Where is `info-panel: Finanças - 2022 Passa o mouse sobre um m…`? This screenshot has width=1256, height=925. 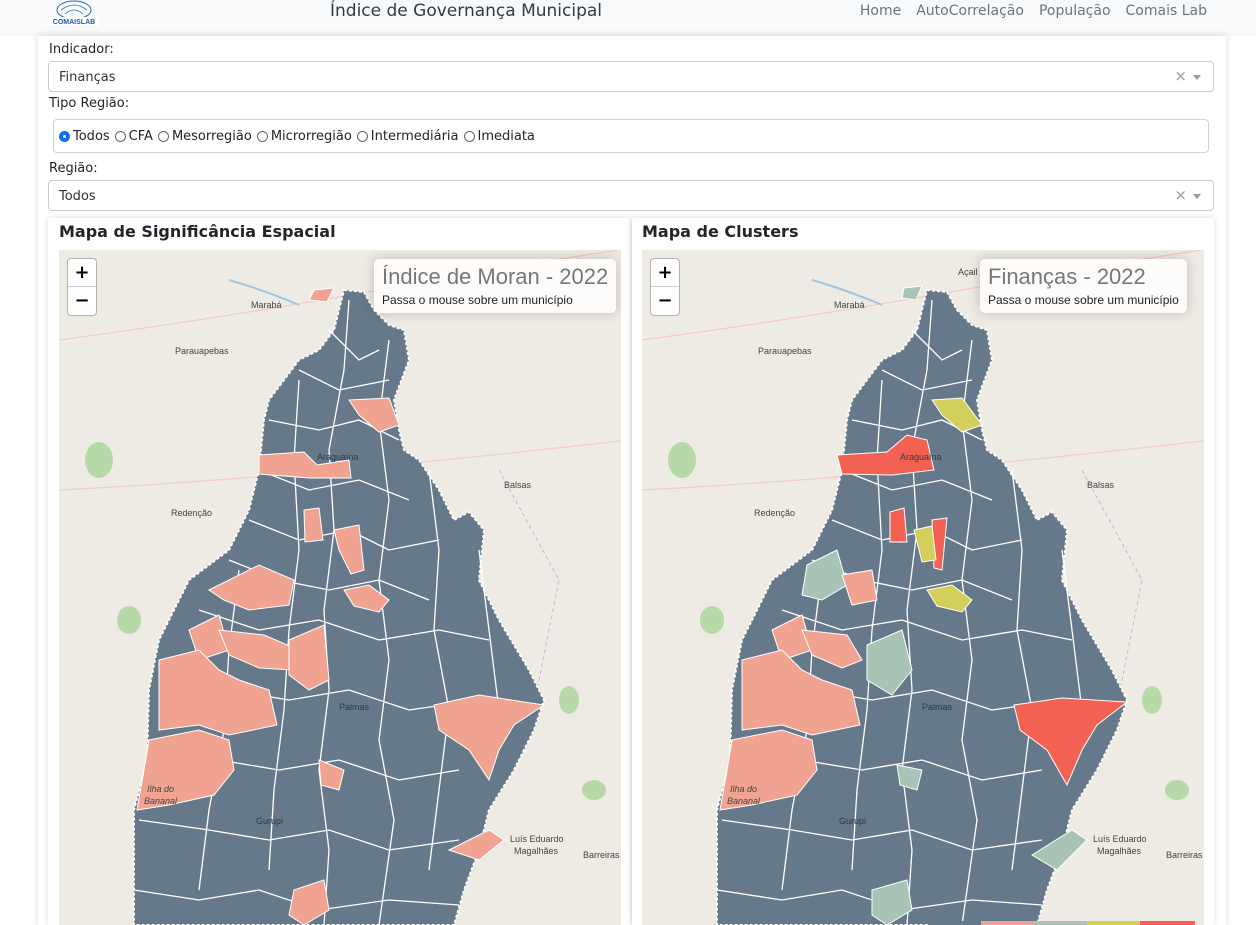 info-panel: Finanças - 2022 Passa o mouse sobre um m… is located at coordinates (1083, 286).